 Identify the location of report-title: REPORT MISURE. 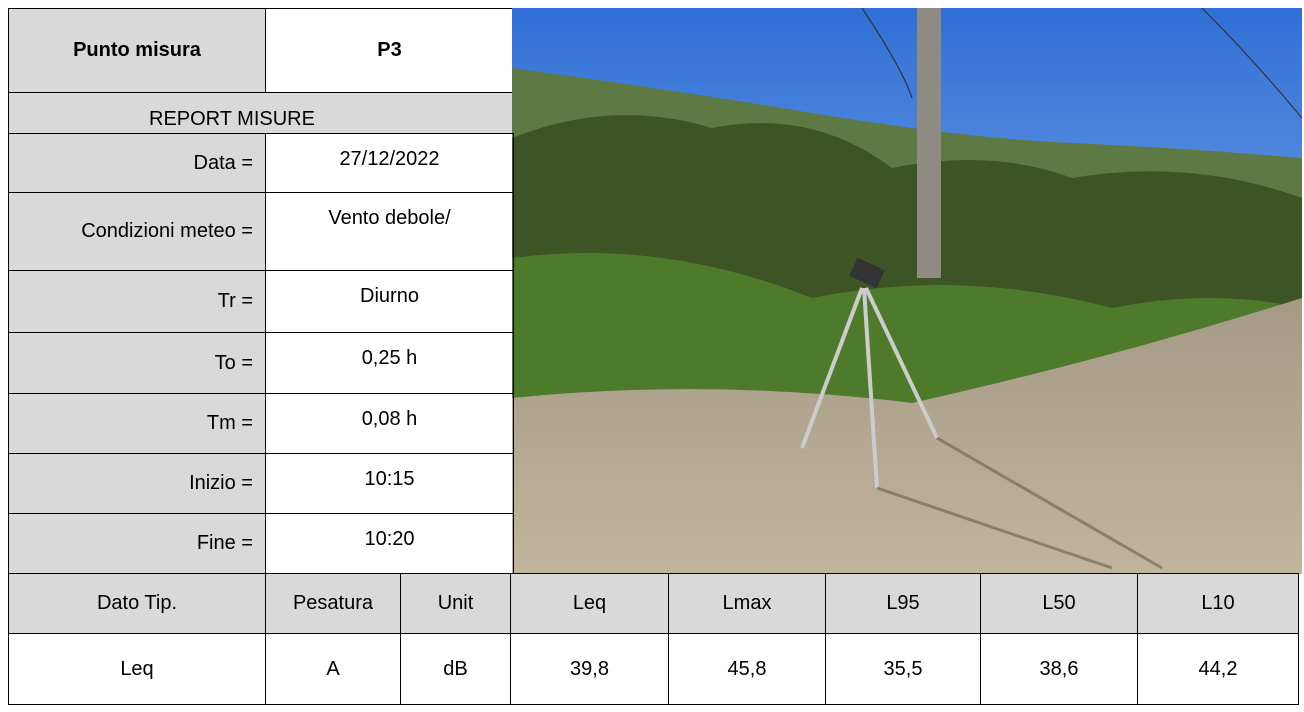
(261, 113).